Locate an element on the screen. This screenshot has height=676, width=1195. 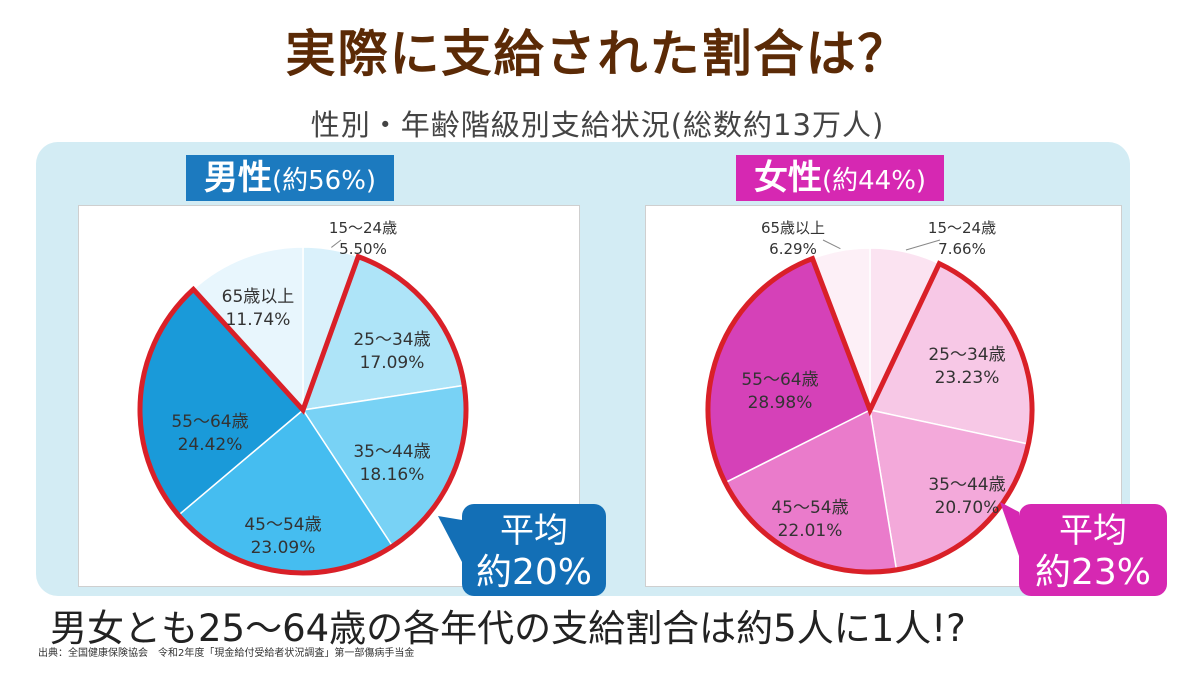
male-header-title: 男性 is located at coordinates (238, 178).